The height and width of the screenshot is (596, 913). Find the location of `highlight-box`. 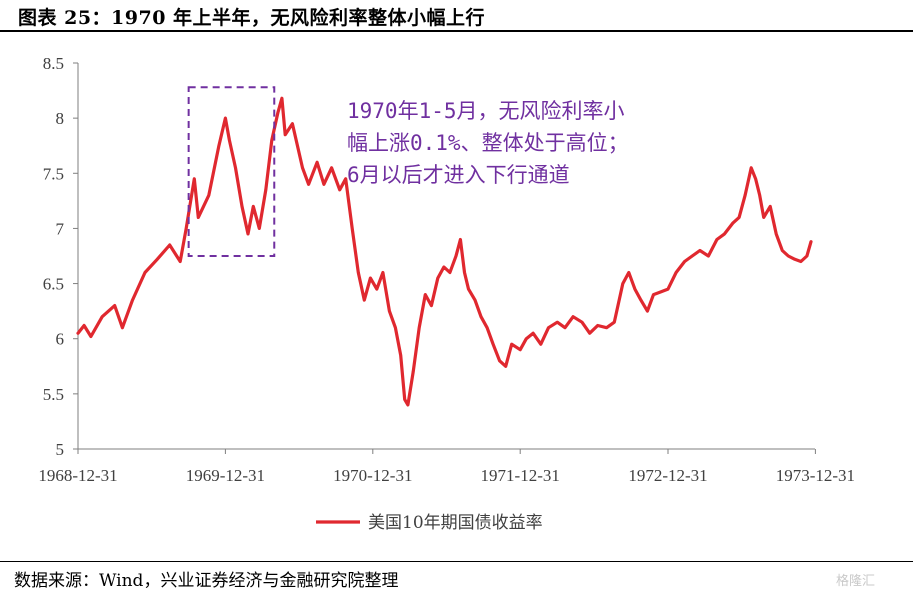

highlight-box is located at coordinates (231, 171).